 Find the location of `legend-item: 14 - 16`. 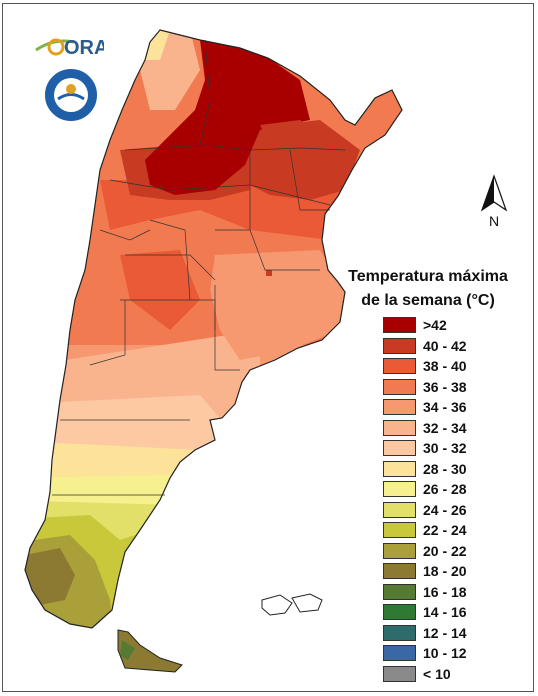

legend-item: 14 - 16 is located at coordinates (425, 612).